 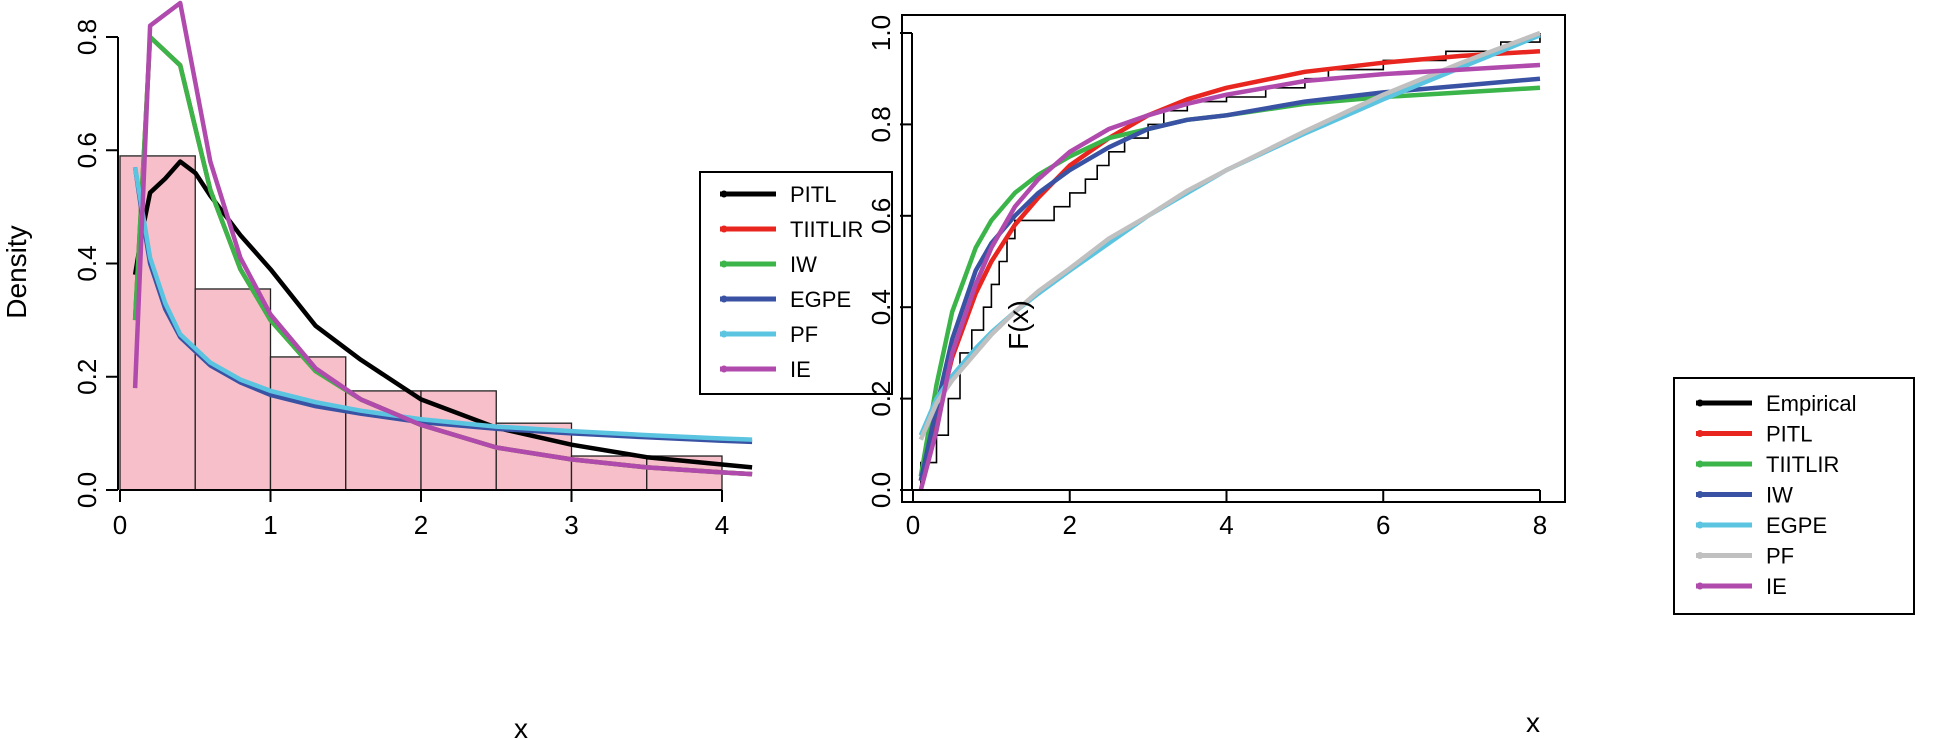 What do you see at coordinates (1796, 525) in the screenshot?
I see `right-legend-label: EGPE` at bounding box center [1796, 525].